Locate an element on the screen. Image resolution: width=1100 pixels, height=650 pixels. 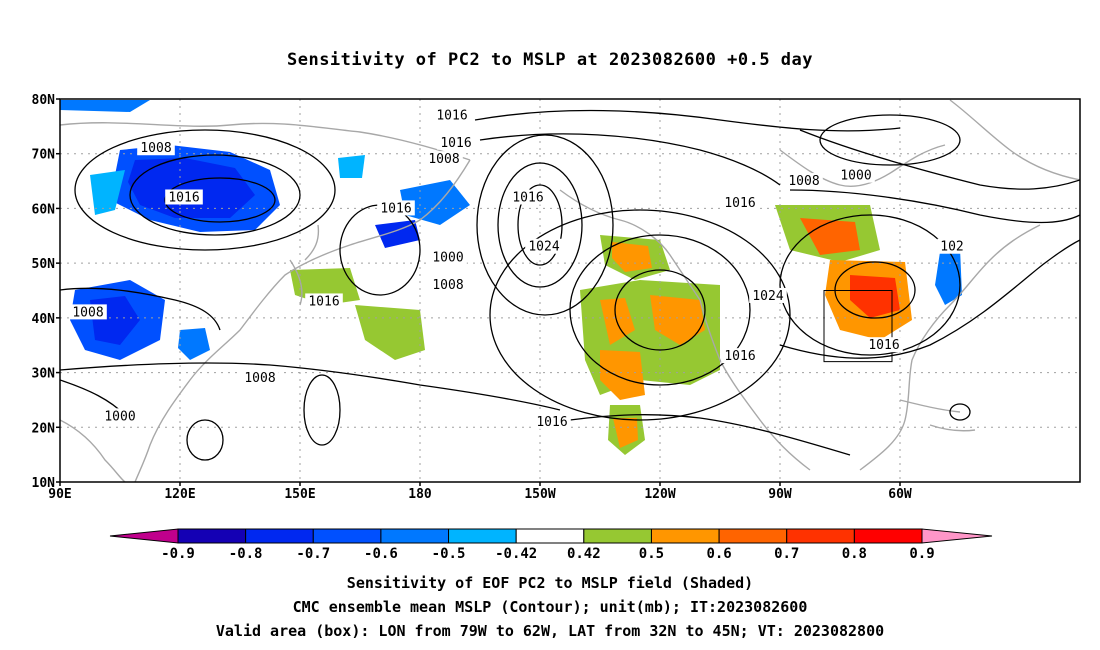
coast-siberia-arctic is located at coordinates (265, 141).